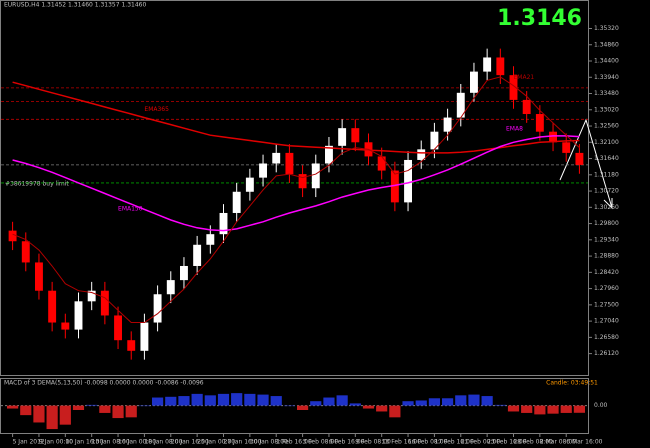 The image size is (650, 448). I want to click on x-tick-label: 28 Feb 08:00, so click(534, 442).